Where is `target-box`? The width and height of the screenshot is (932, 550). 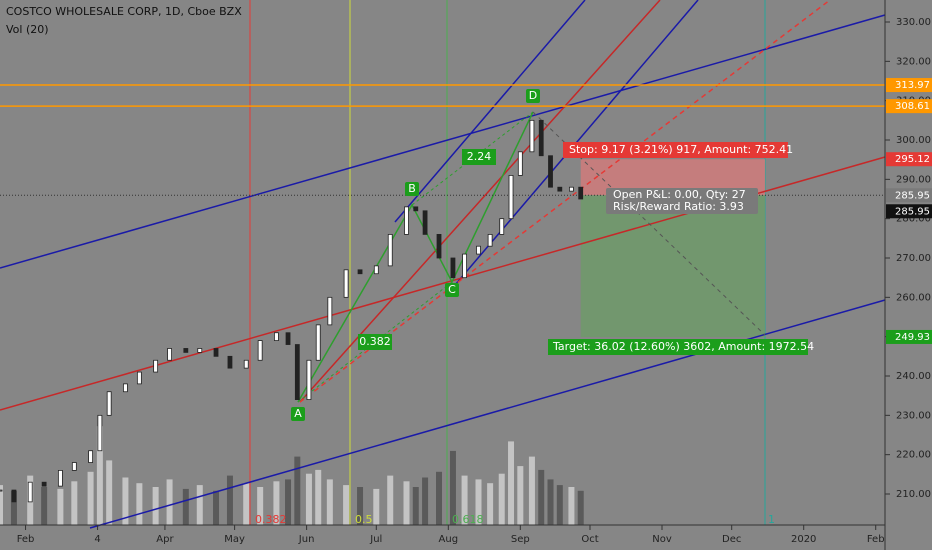
target-box is located at coordinates (678, 347).